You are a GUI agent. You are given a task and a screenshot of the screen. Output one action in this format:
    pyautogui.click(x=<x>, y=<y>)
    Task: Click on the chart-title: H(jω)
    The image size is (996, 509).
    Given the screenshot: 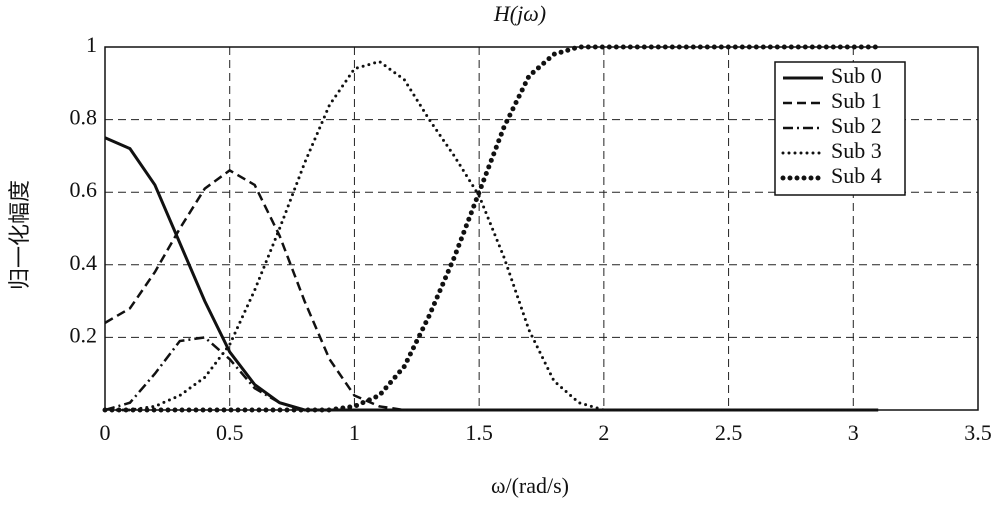 What is the action you would take?
    pyautogui.click(x=519, y=13)
    